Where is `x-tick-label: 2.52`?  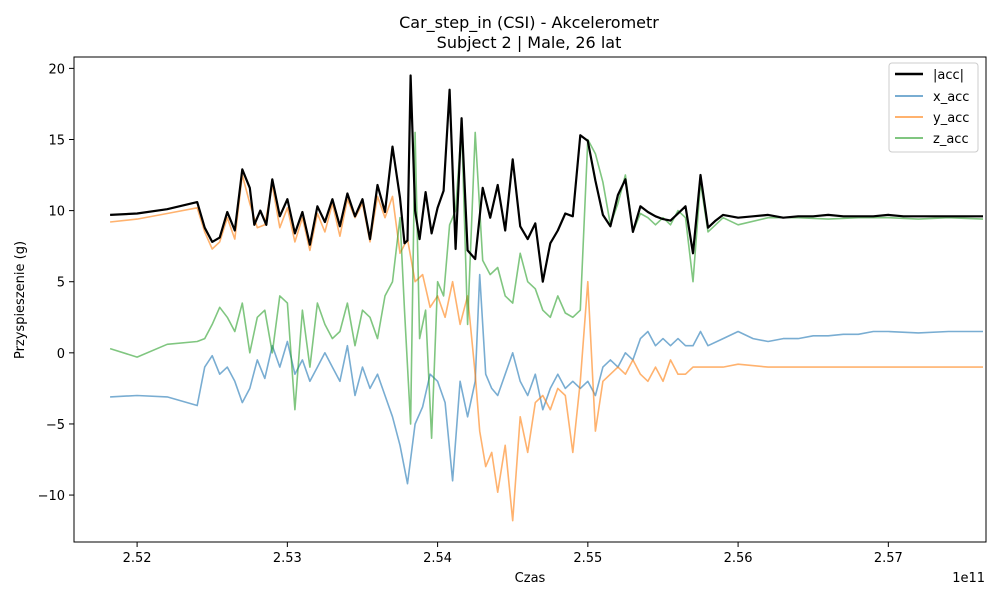
x-tick-label: 2.52 is located at coordinates (137, 558).